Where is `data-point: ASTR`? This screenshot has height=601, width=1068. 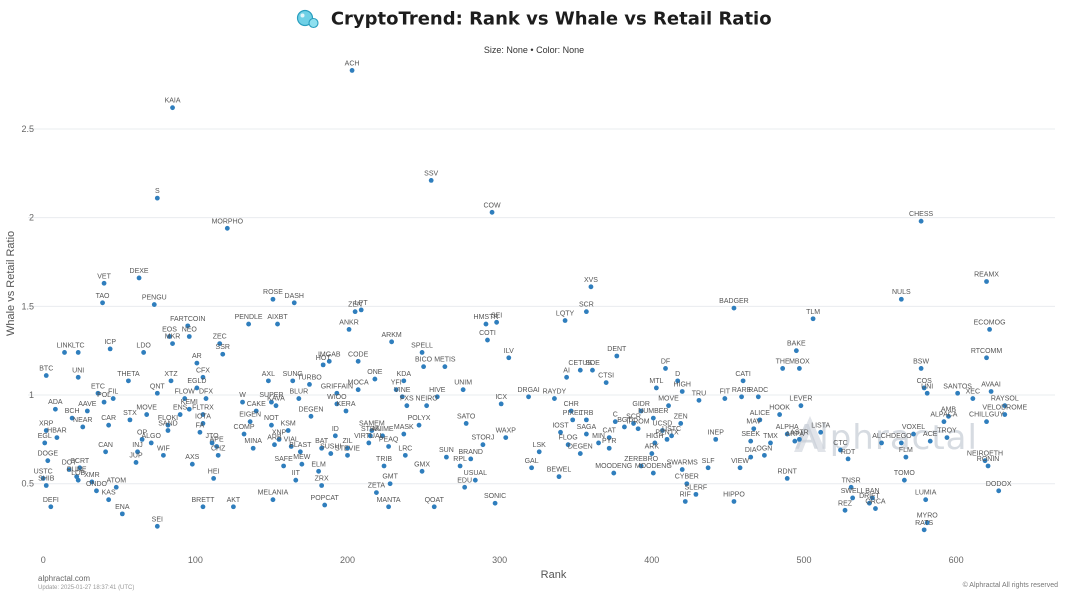 data-point: ASTR is located at coordinates (799, 435).